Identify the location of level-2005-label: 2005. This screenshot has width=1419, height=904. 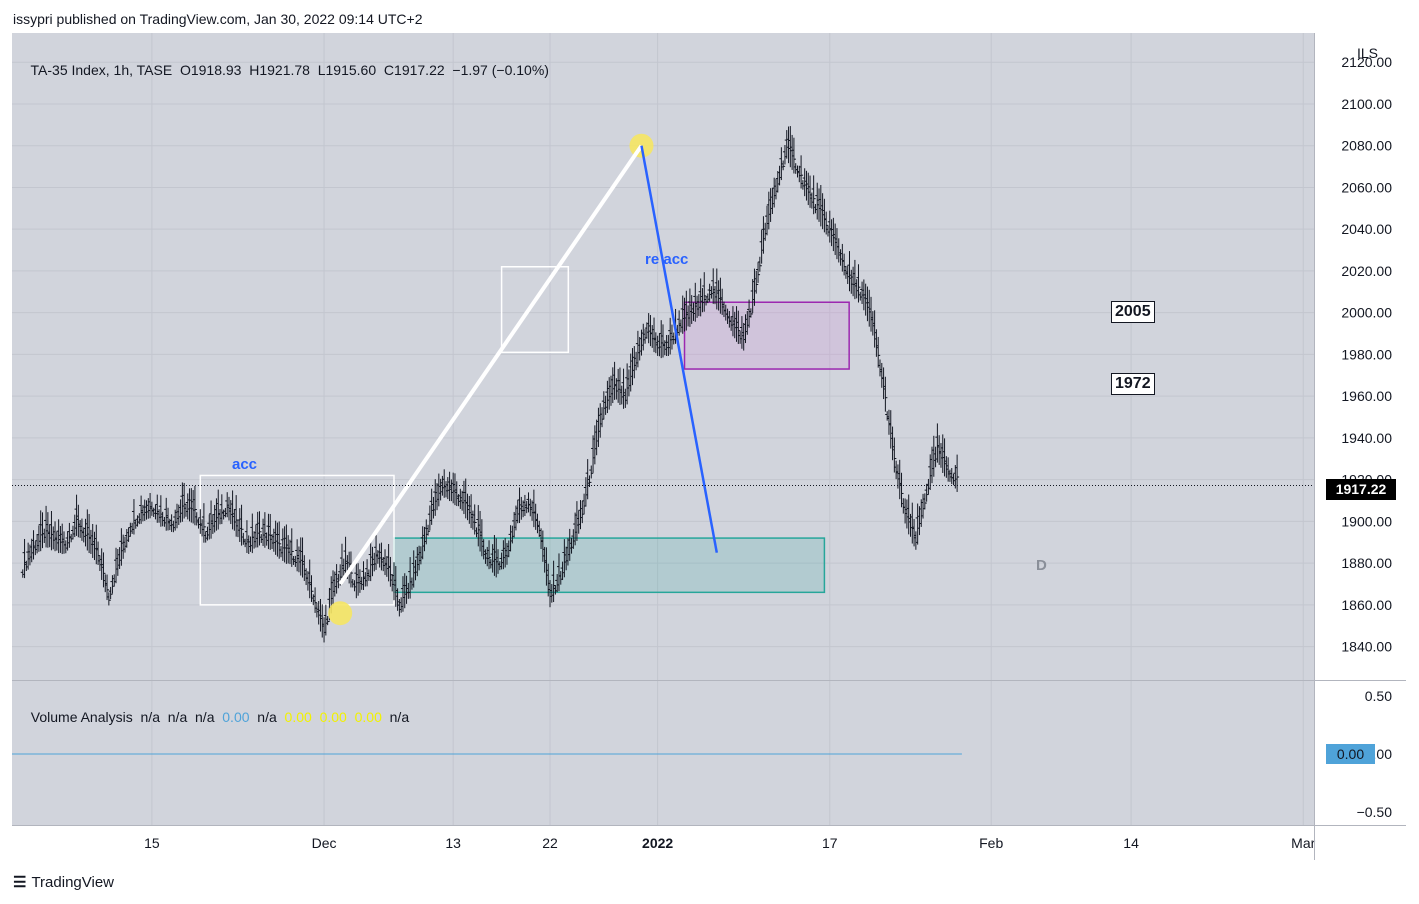
(1133, 312).